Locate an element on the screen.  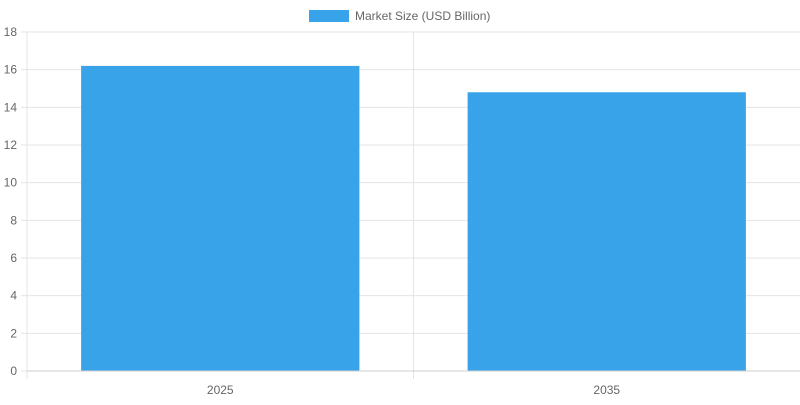
y-tick-label: 8 is located at coordinates (13, 220).